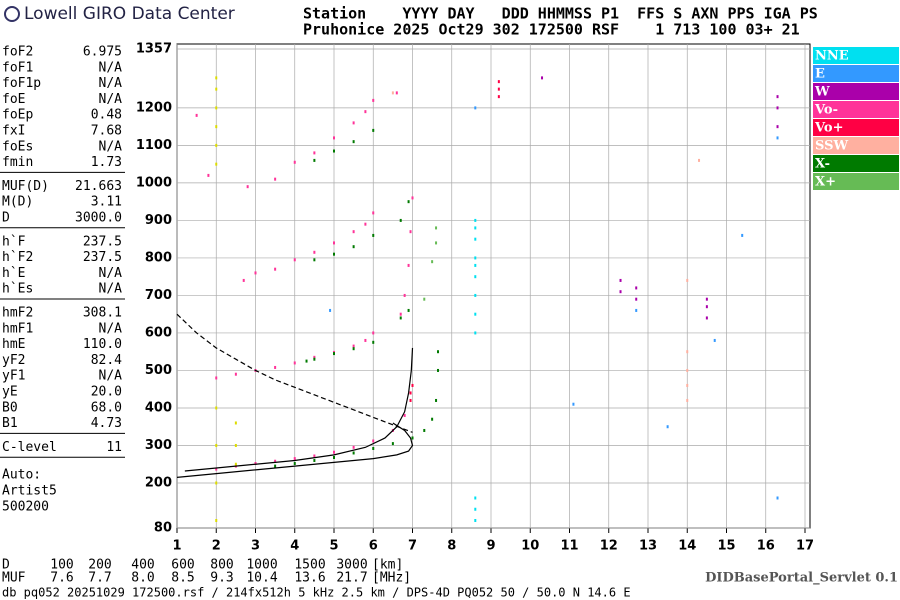 Image resolution: width=900 pixels, height=600 pixels. What do you see at coordinates (99, 565) in the screenshot?
I see `distance-value: 200` at bounding box center [99, 565].